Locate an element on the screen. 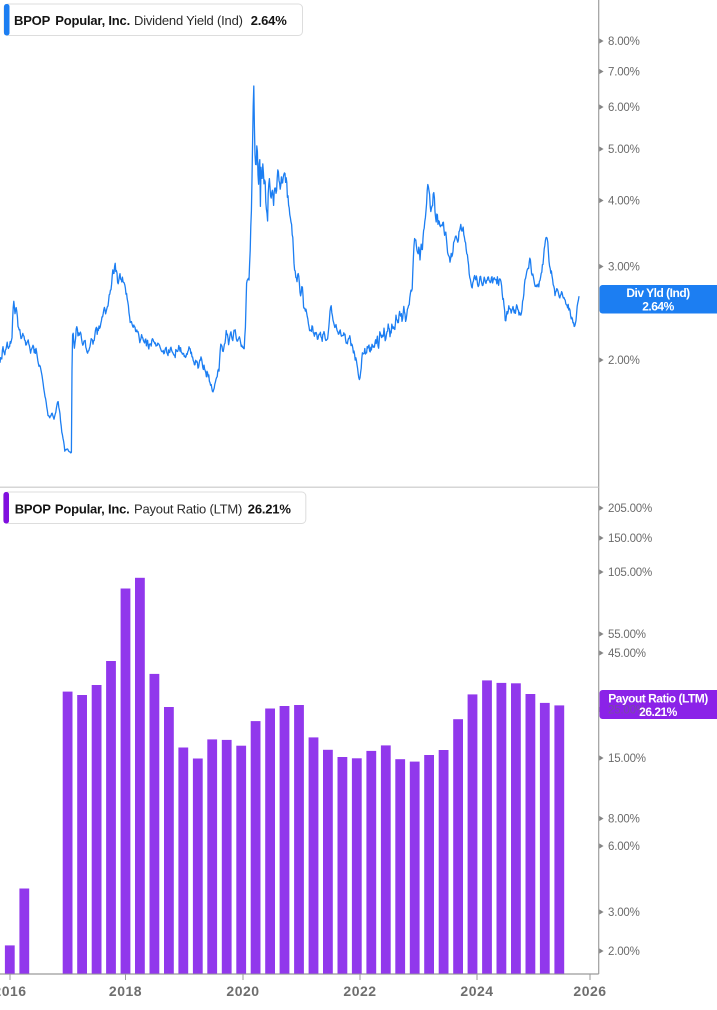 The width and height of the screenshot is (717, 1010). svg-text: 2026 is located at coordinates (589, 991).